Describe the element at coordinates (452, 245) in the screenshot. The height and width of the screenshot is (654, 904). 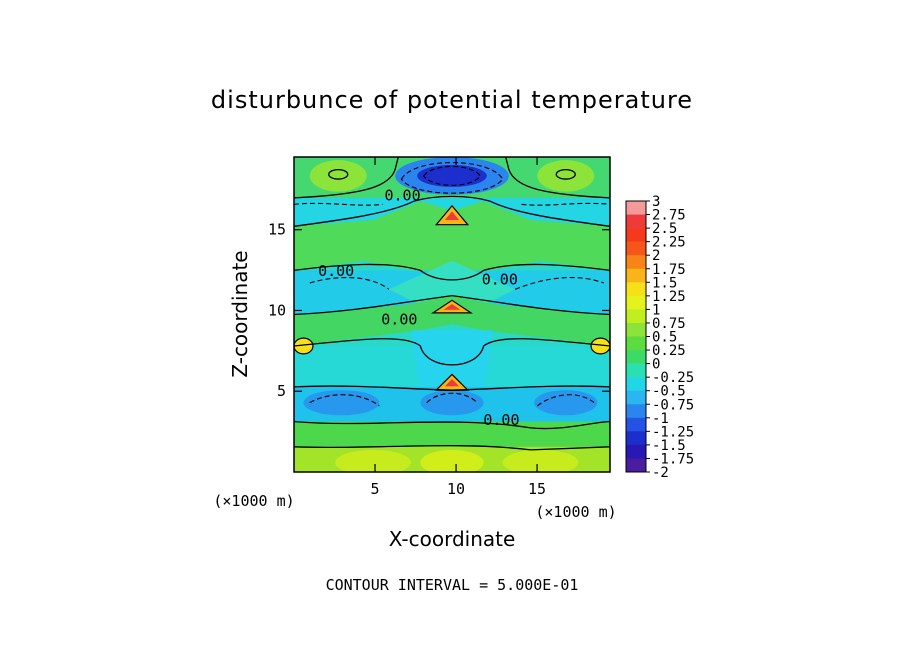
I see `field-green-ridge` at that location.